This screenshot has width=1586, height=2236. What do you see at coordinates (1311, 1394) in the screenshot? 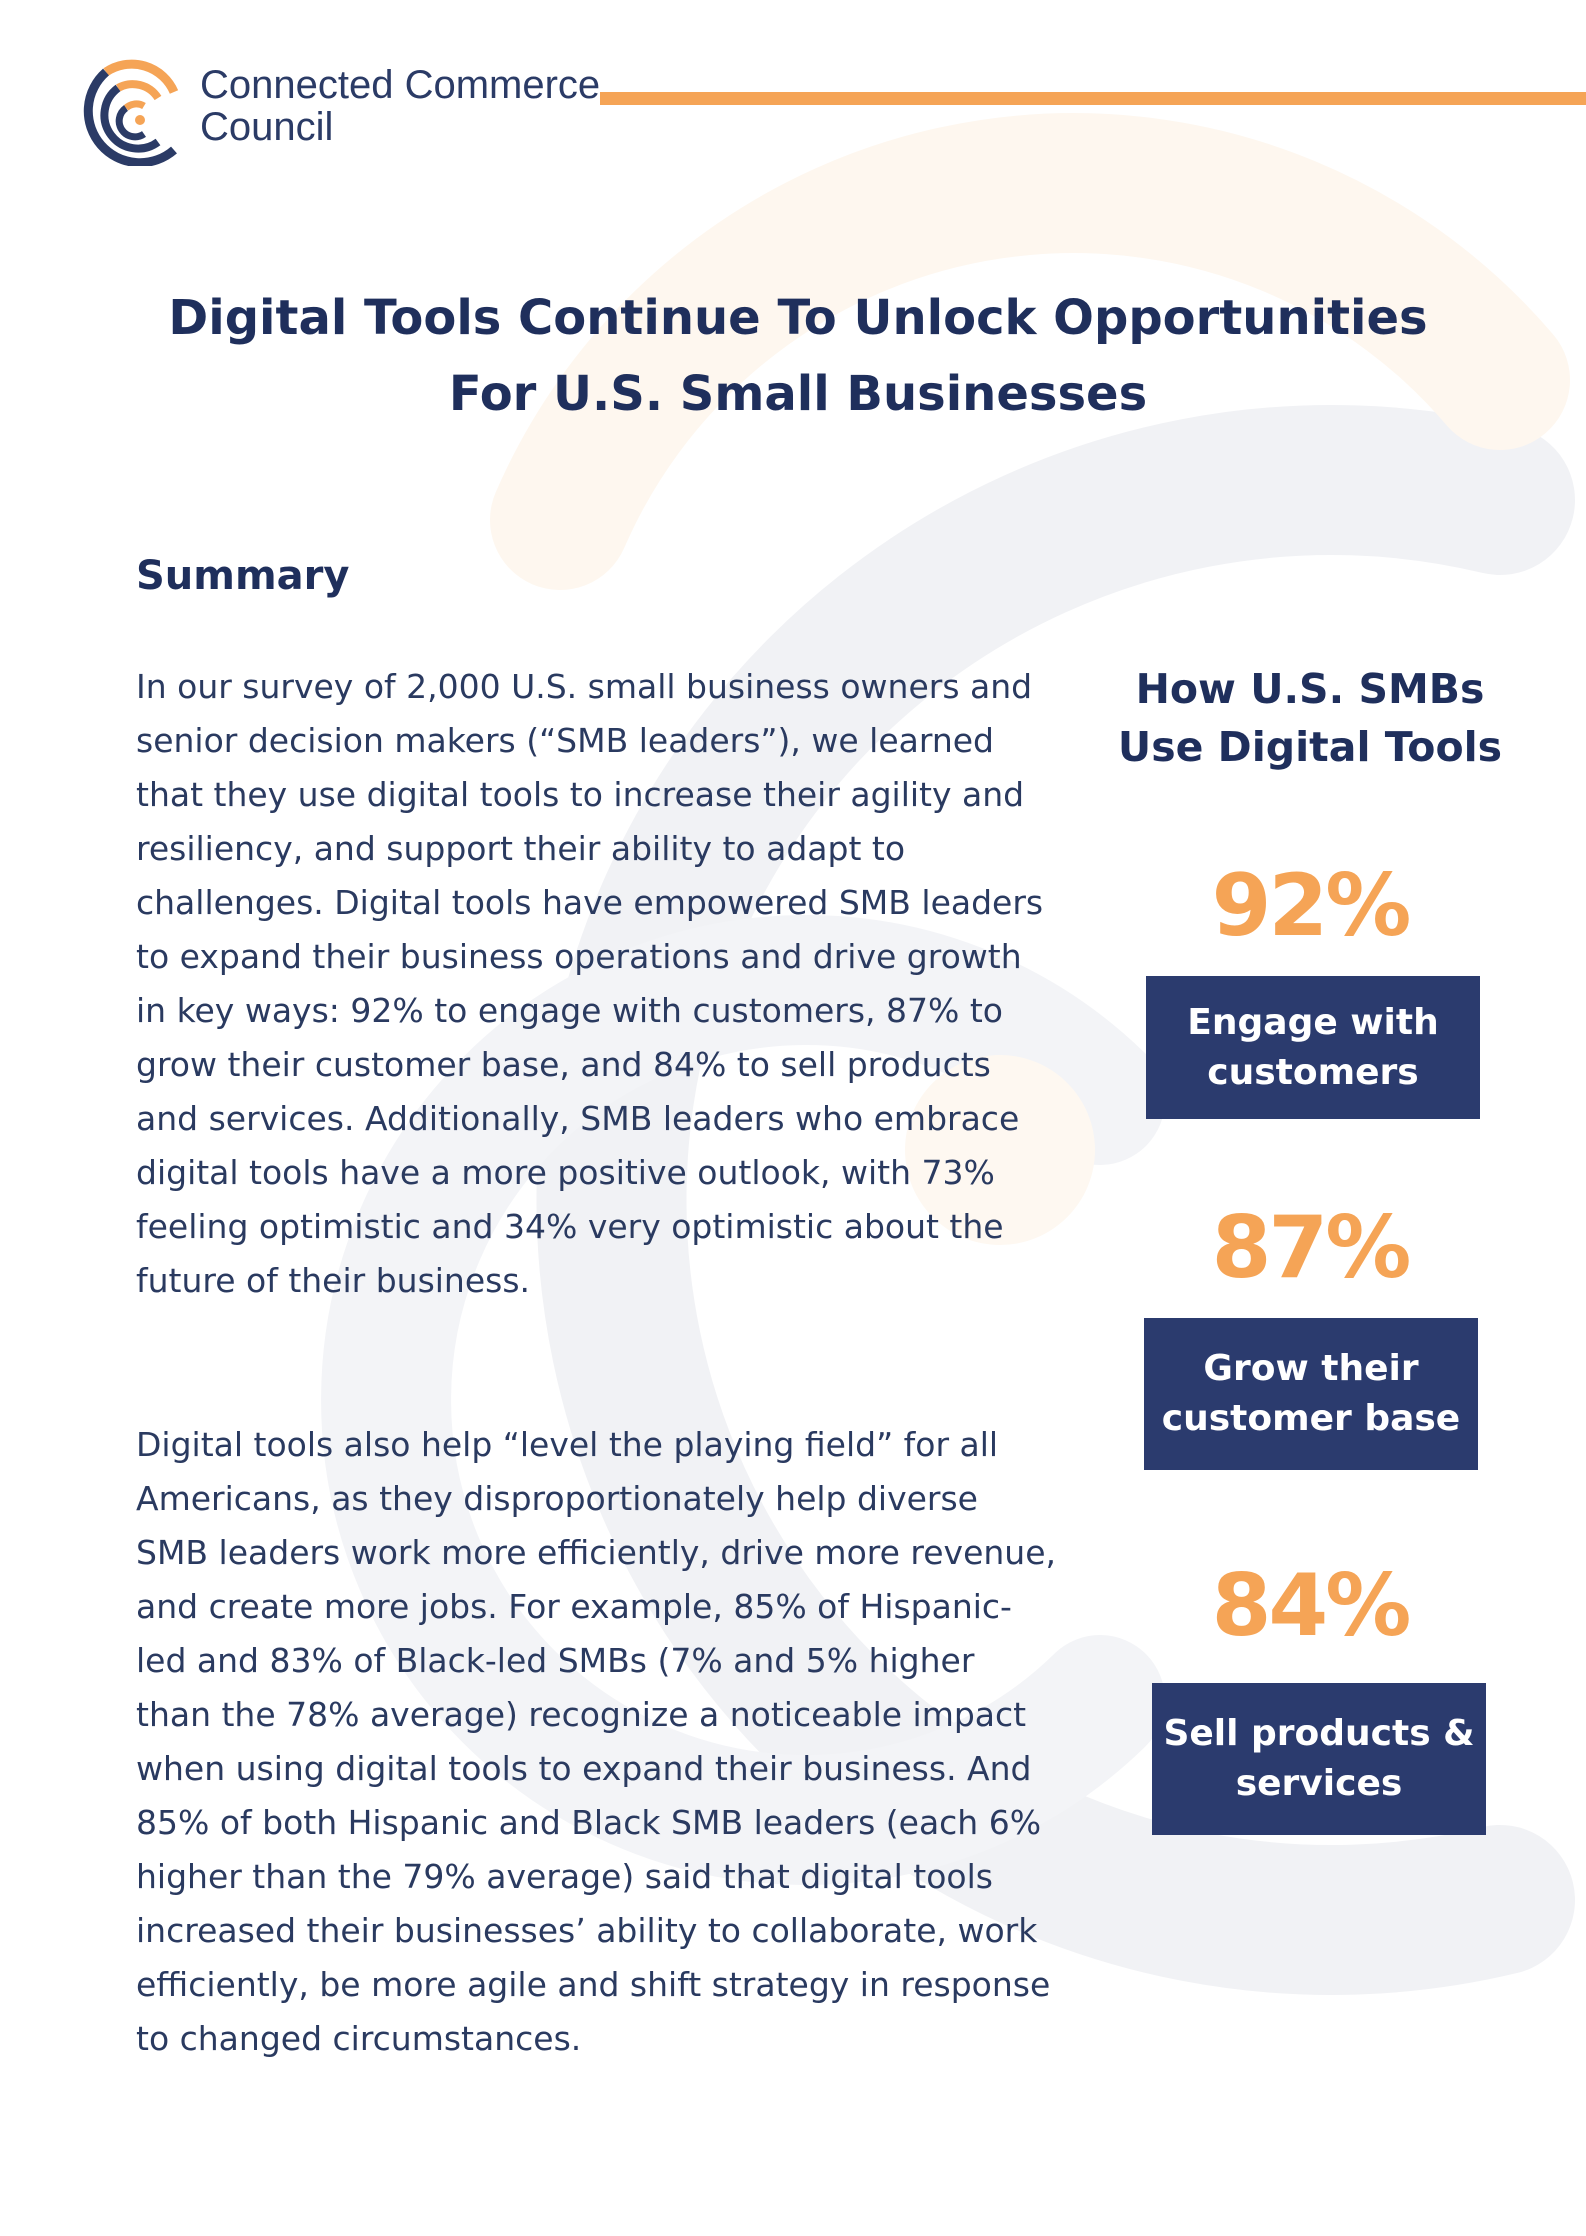
I see `stat-label-box-grow: Grow their customer base` at bounding box center [1311, 1394].